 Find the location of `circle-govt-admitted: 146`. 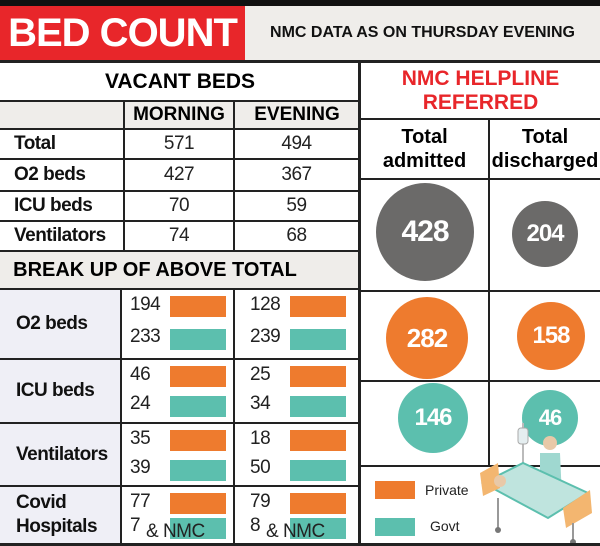

circle-govt-admitted: 146 is located at coordinates (433, 418).